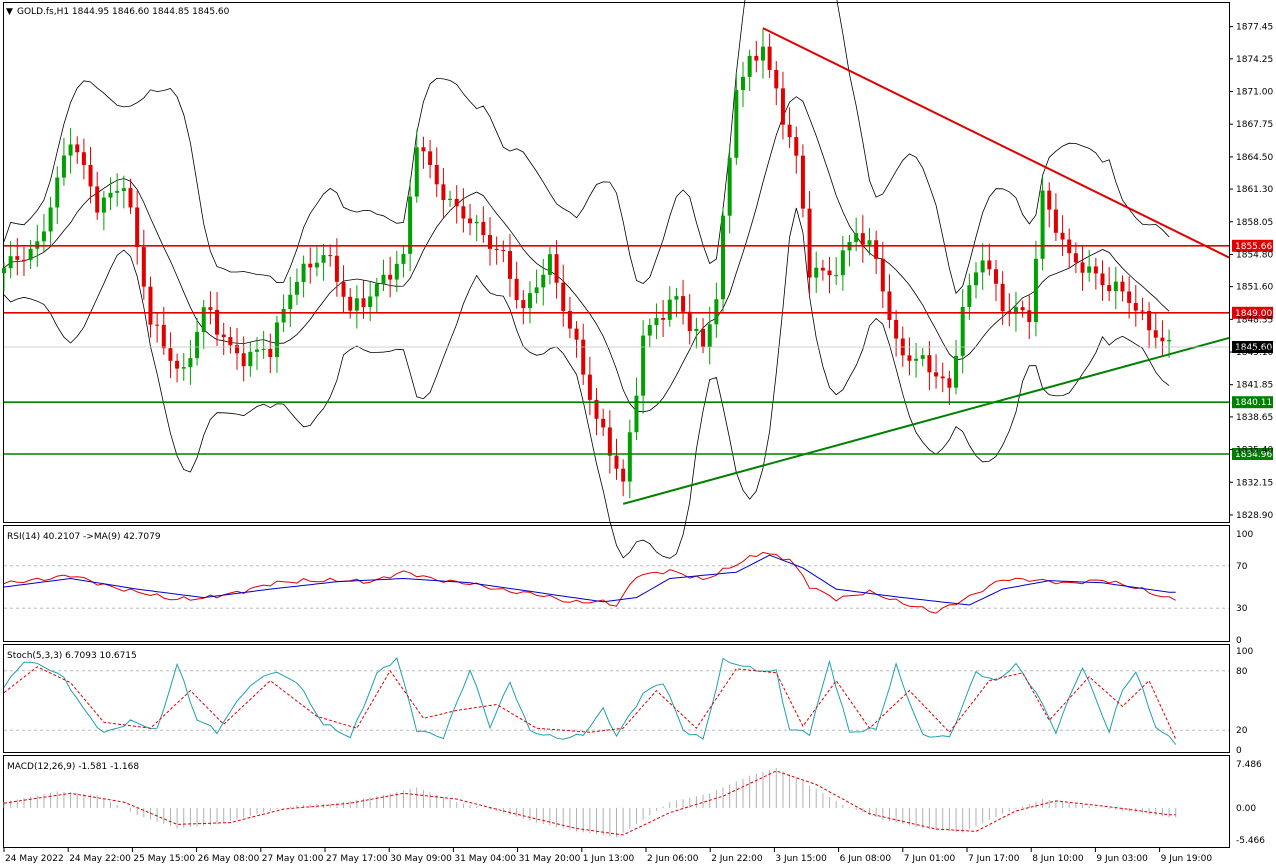  What do you see at coordinates (1250, 841) in the screenshot?
I see `macd-tick-label: -5.466` at bounding box center [1250, 841].